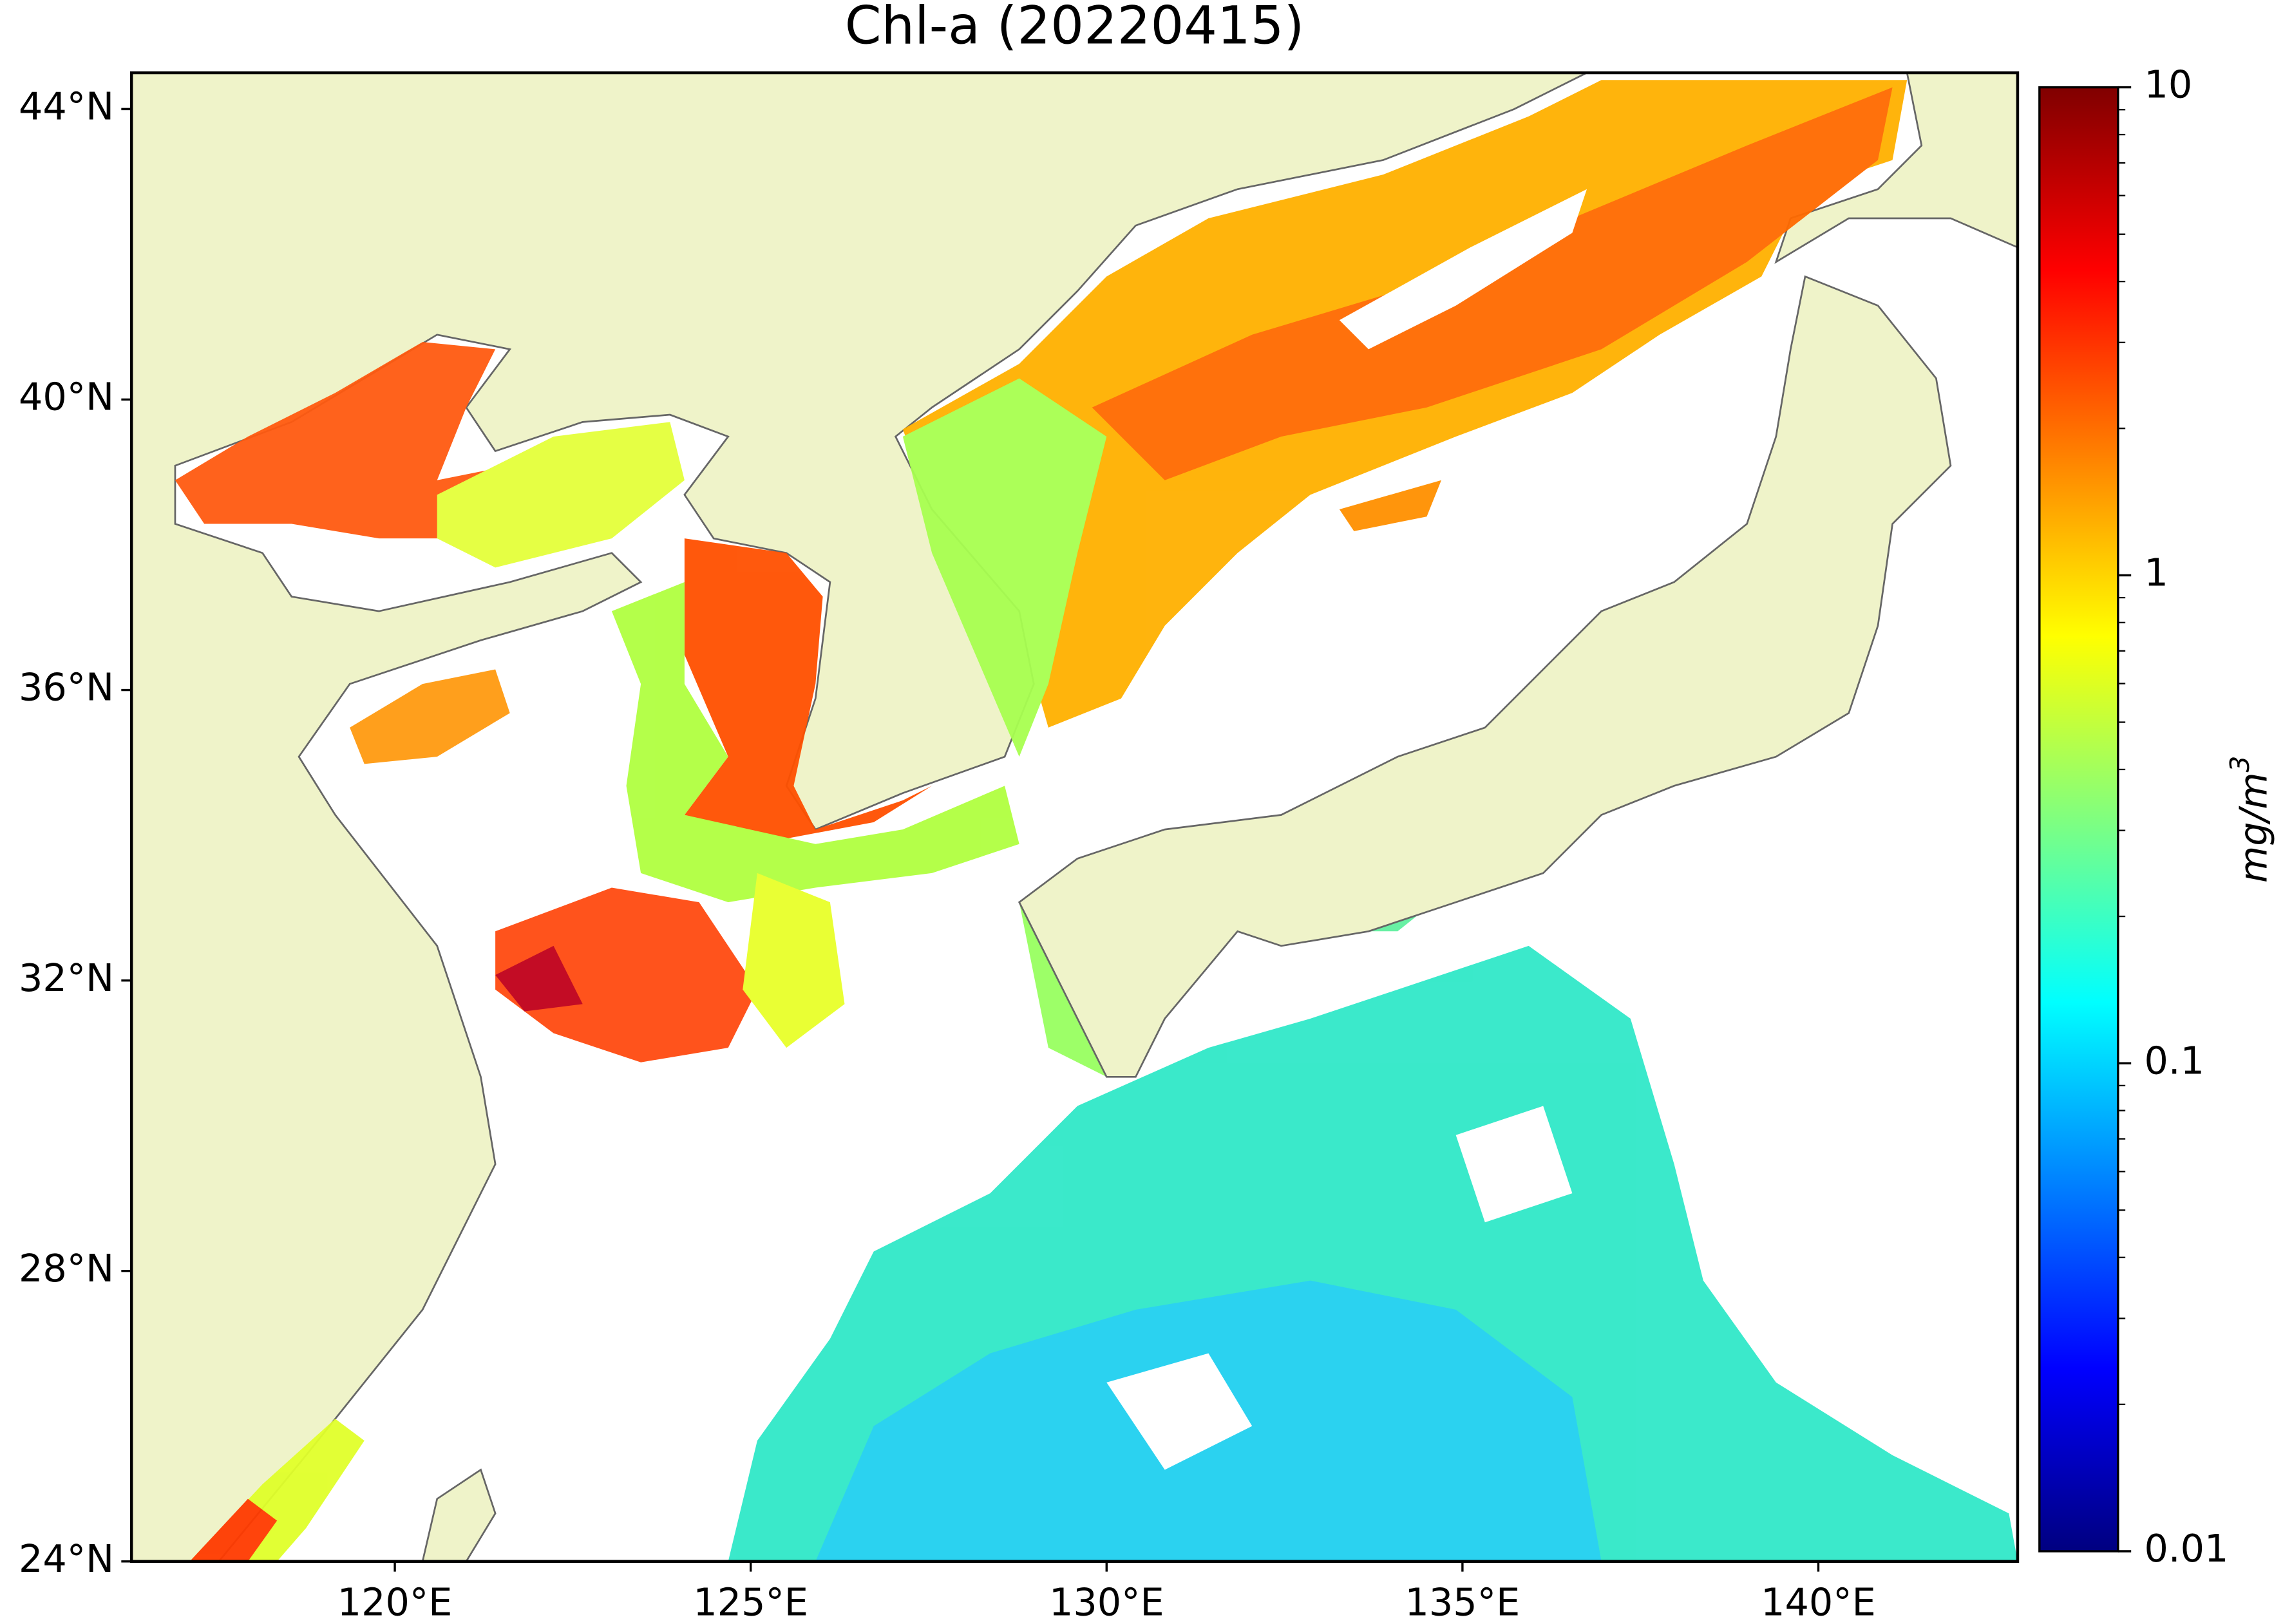 The width and height of the screenshot is (2283, 1624). I want to click on taiwan, so click(459, 1515).